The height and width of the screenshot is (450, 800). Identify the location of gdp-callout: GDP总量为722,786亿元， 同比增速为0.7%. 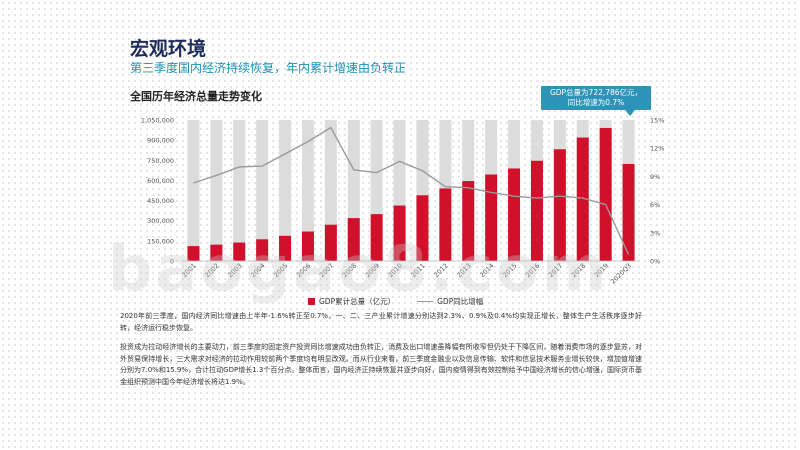
(596, 101).